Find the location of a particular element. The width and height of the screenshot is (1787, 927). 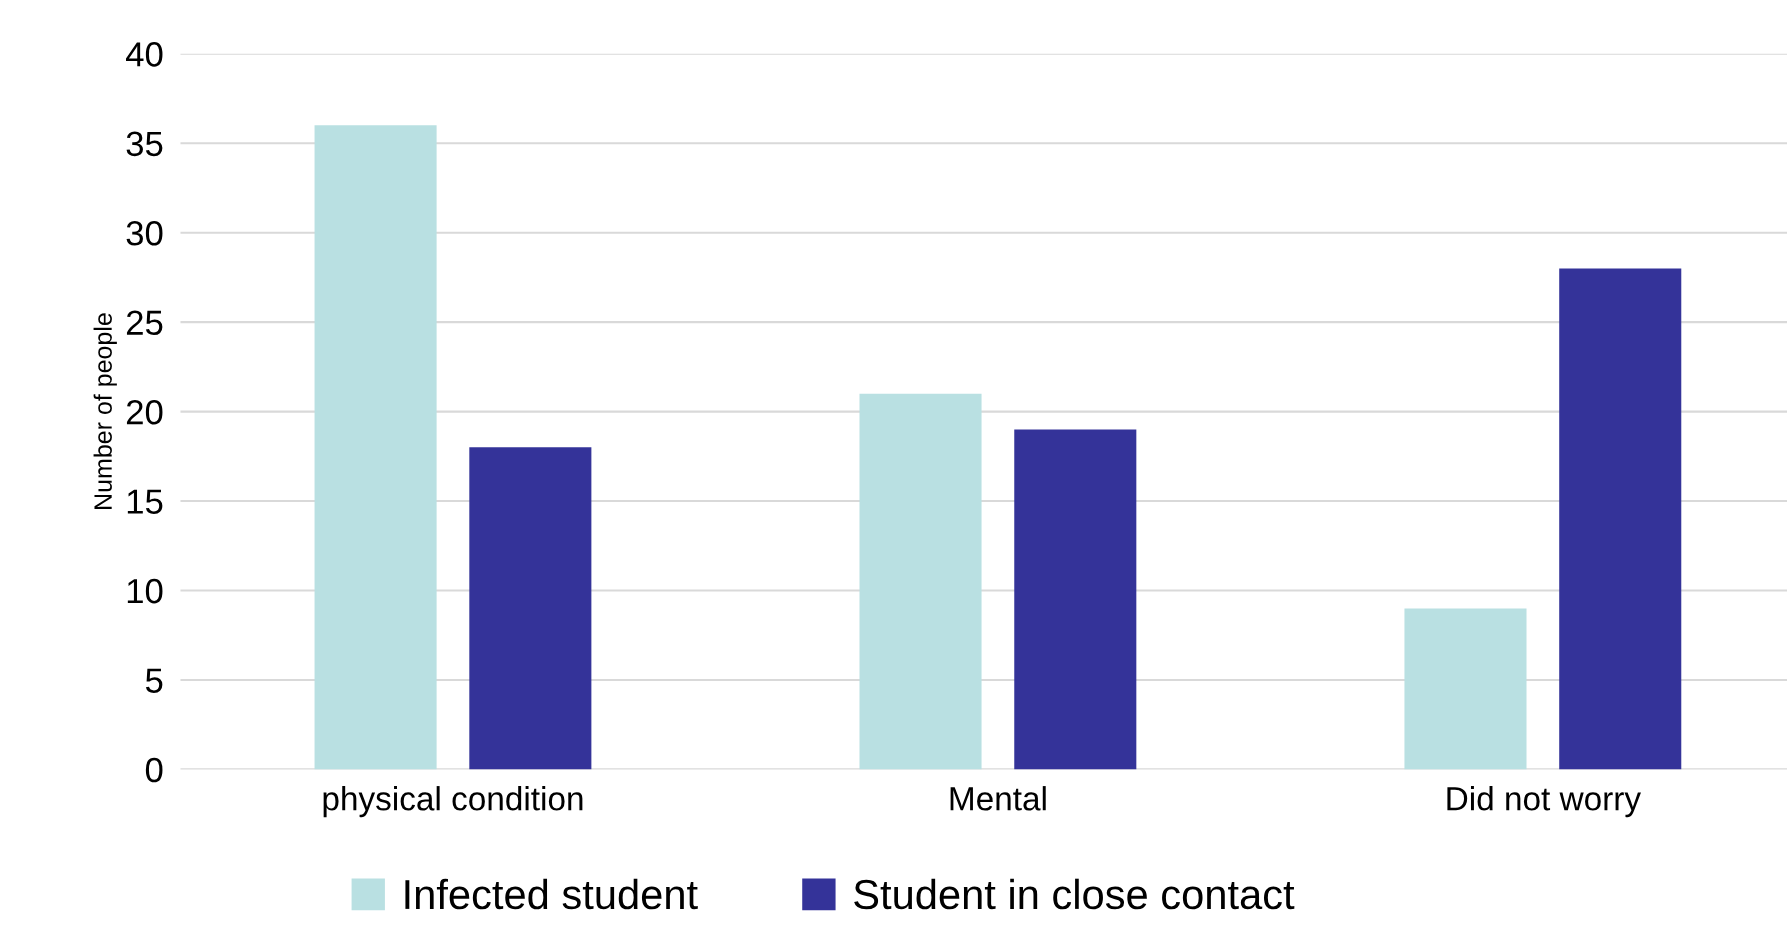

x-tick-label: Mental is located at coordinates (998, 798).